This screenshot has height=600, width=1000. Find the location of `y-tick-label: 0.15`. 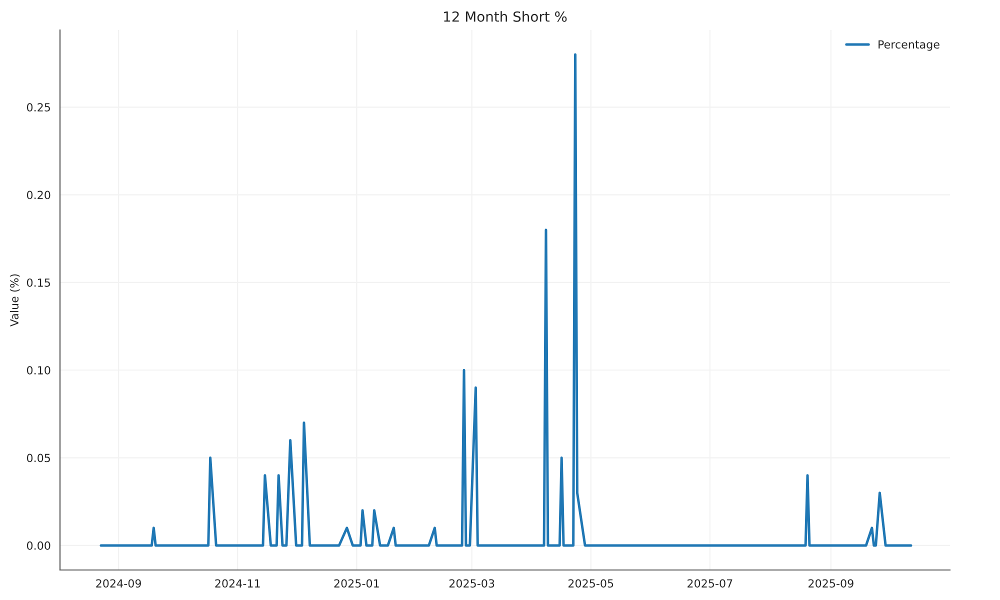

y-tick-label: 0.15 is located at coordinates (38, 282).